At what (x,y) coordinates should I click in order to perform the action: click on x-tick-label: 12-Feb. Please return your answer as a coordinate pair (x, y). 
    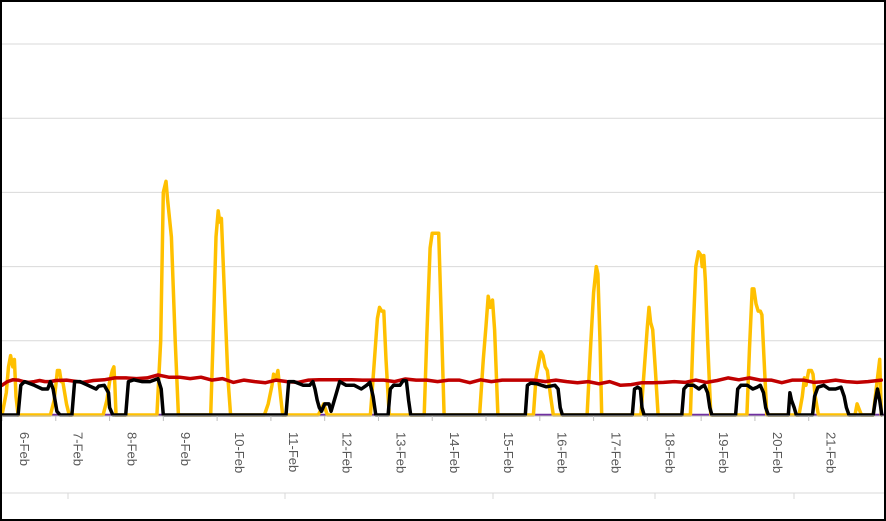
    Looking at the image, I should click on (347, 452).